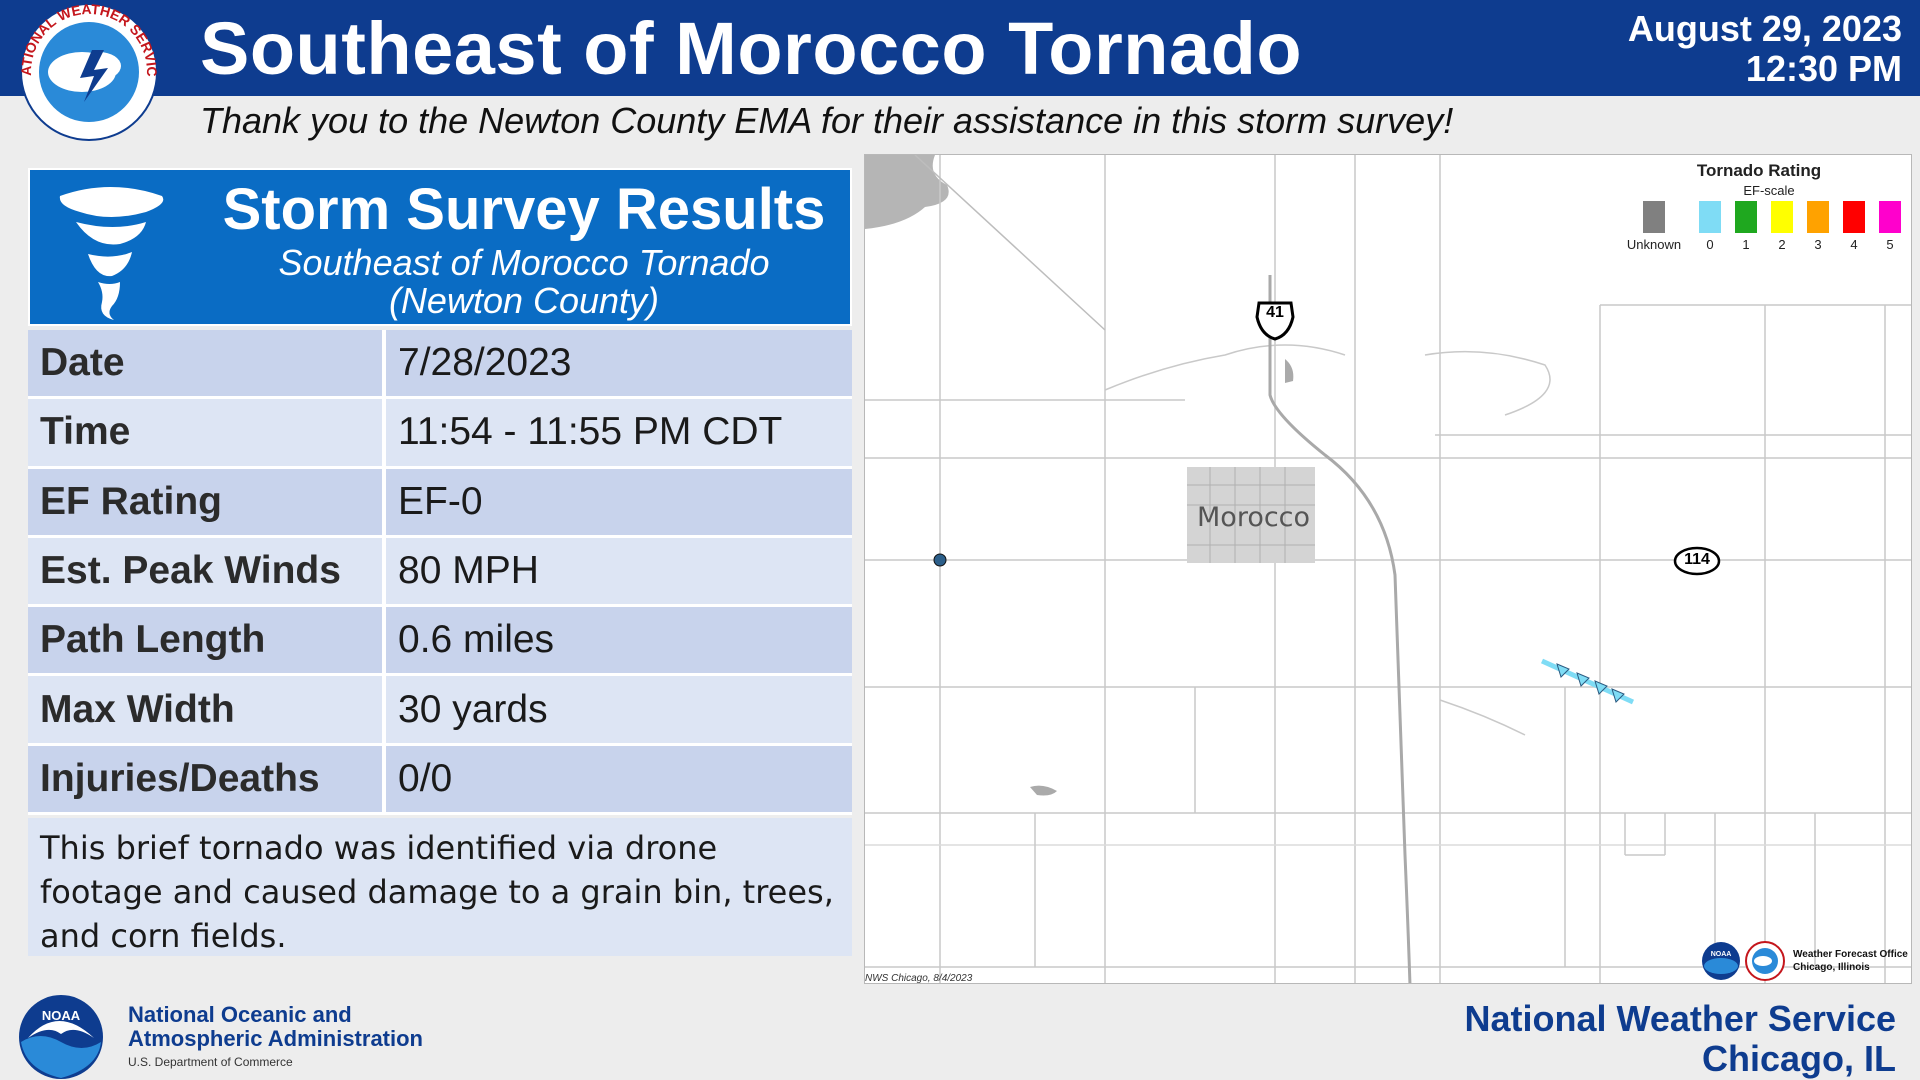  What do you see at coordinates (1890, 244) in the screenshot?
I see `legend-label: 5` at bounding box center [1890, 244].